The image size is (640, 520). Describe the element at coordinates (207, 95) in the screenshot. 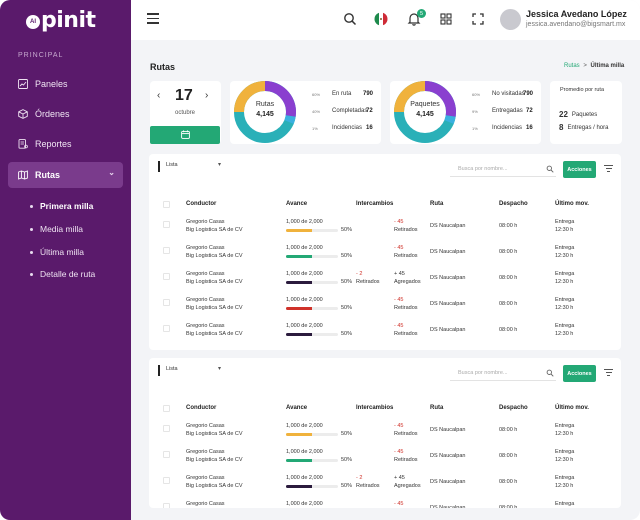

I see `next-day-icon: ›` at that location.